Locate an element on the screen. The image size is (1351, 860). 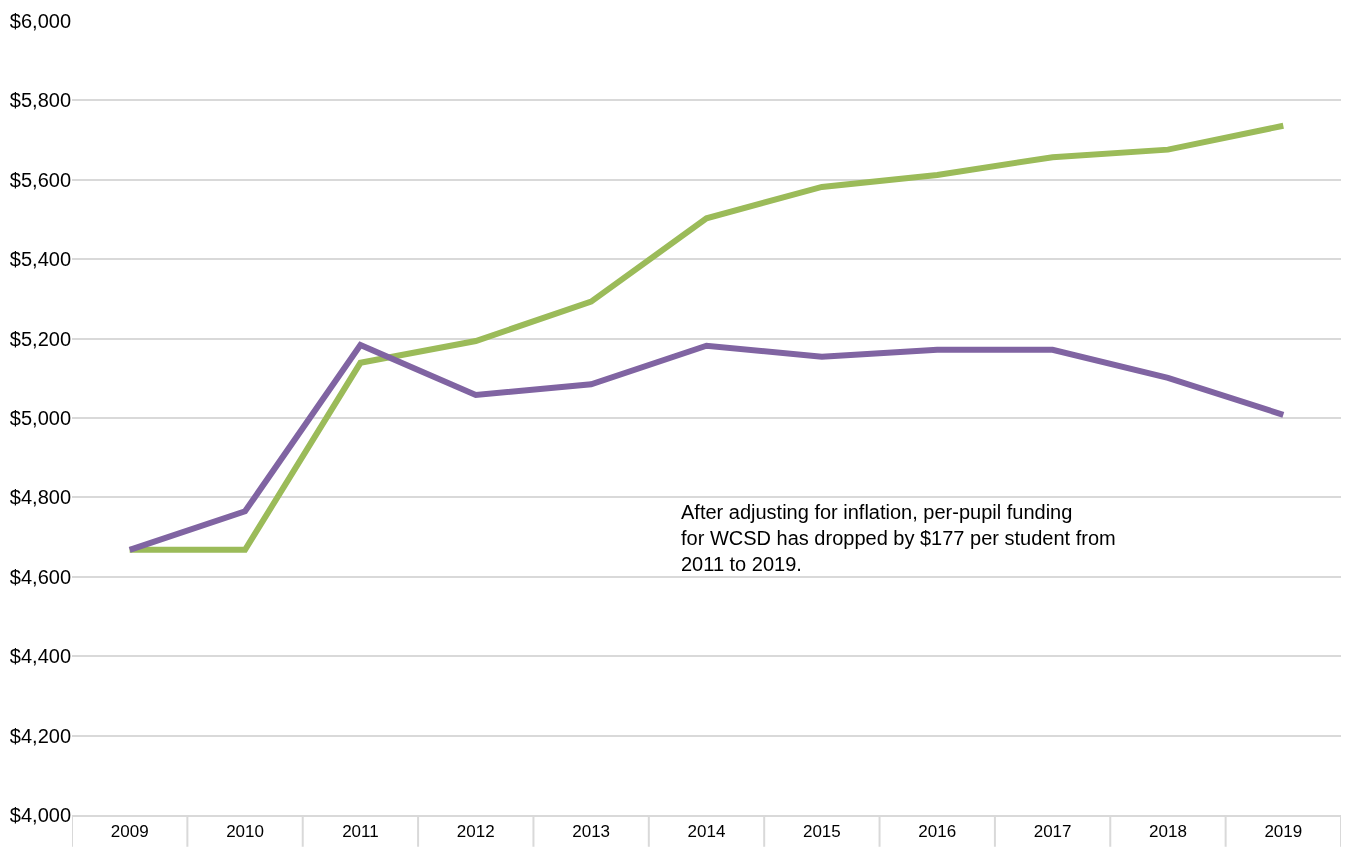
x-tick-label: 2018 is located at coordinates (1168, 832).